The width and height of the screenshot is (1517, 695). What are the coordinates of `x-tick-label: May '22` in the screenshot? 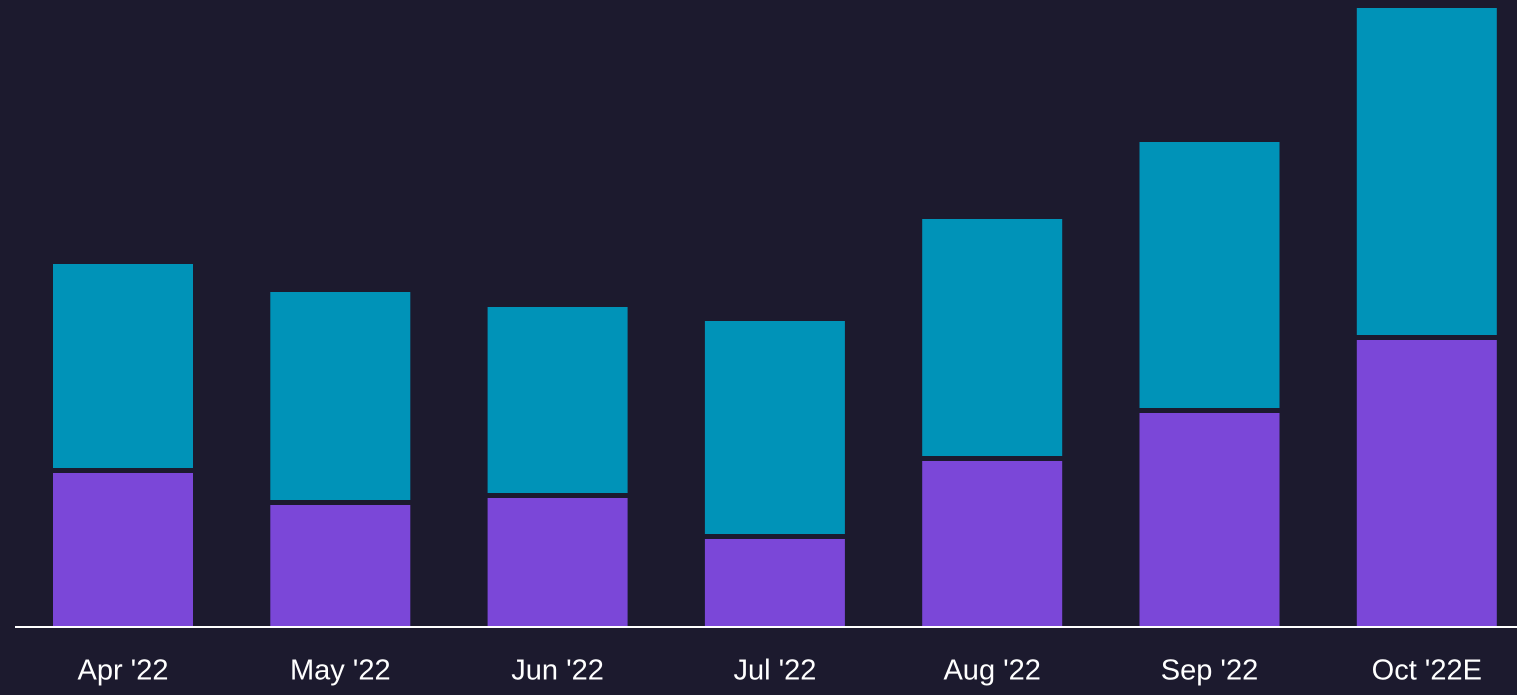 It's located at (340, 671).